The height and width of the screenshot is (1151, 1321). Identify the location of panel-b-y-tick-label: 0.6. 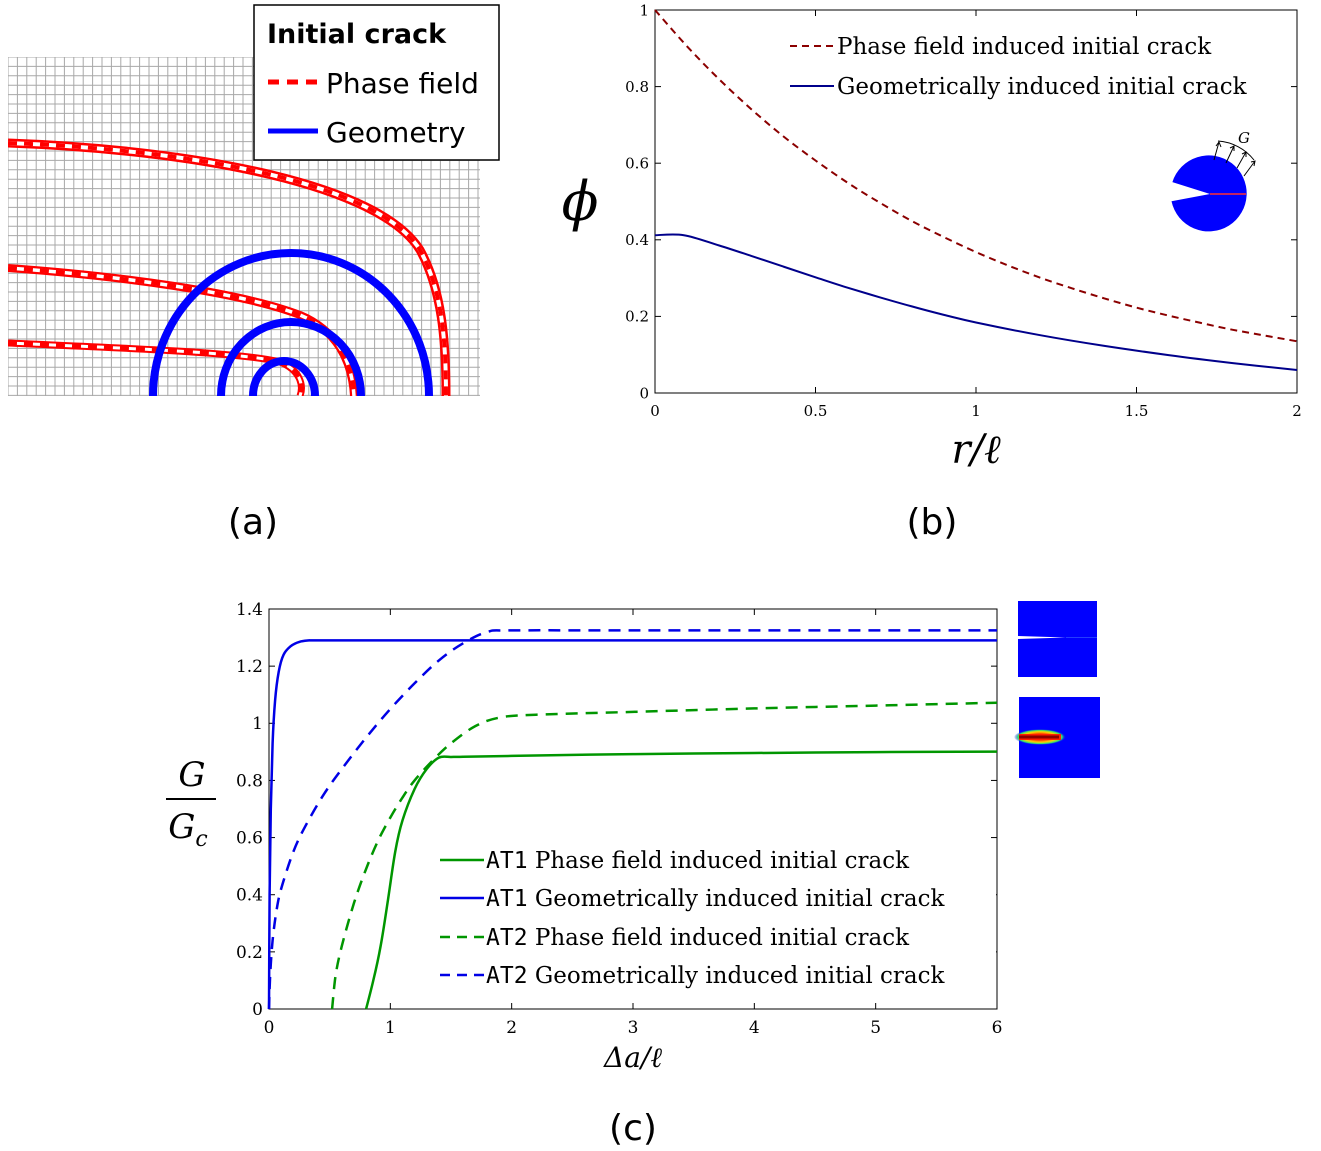
(637, 163).